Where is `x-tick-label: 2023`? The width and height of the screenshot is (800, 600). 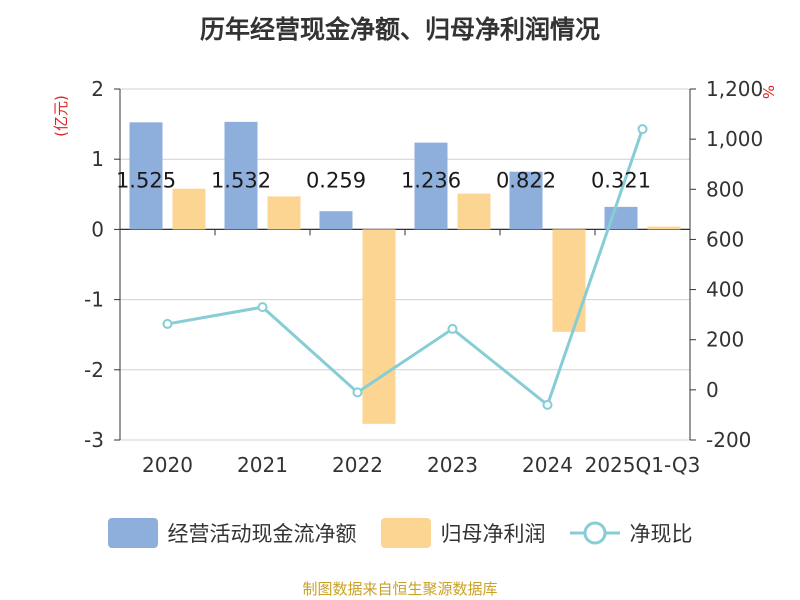 x-tick-label: 2023 is located at coordinates (452, 465).